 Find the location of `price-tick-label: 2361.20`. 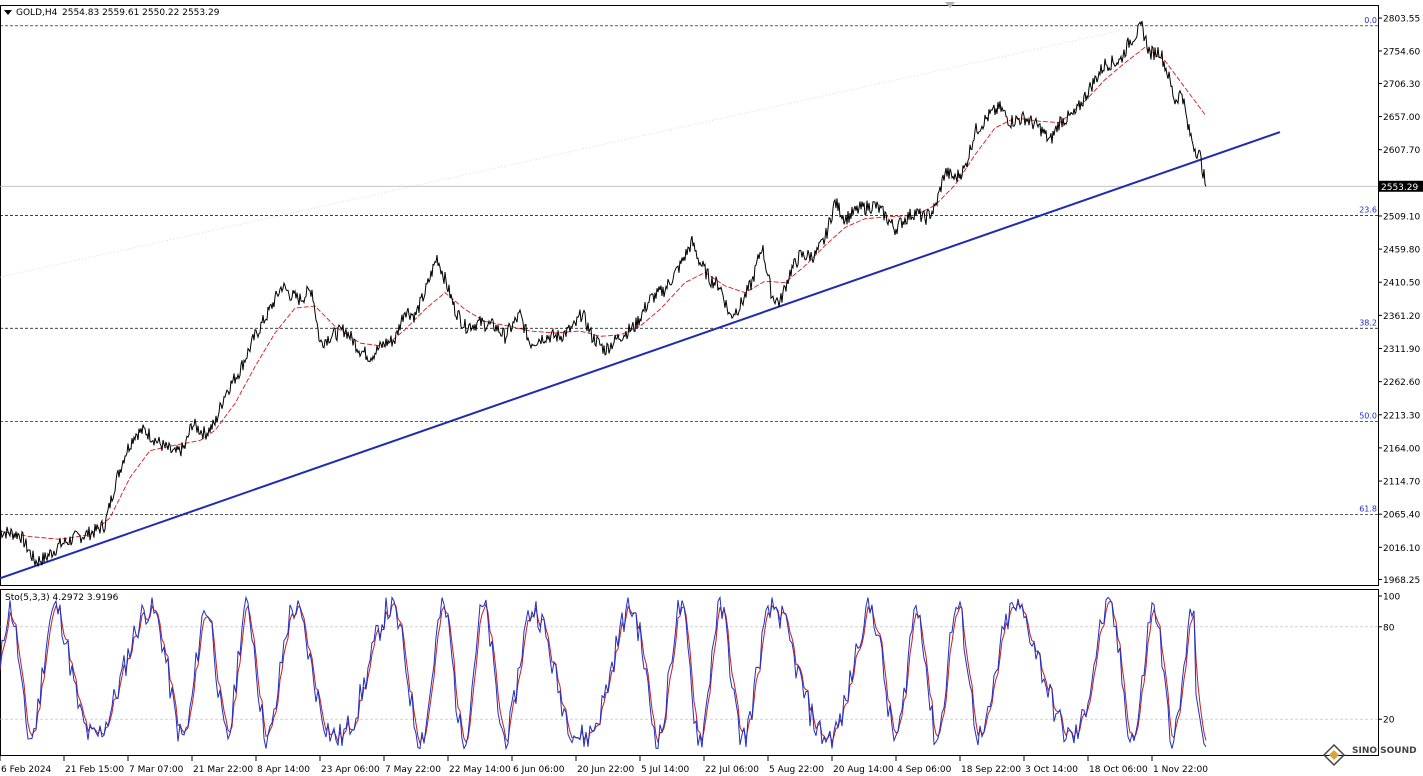

price-tick-label: 2361.20 is located at coordinates (1401, 317).